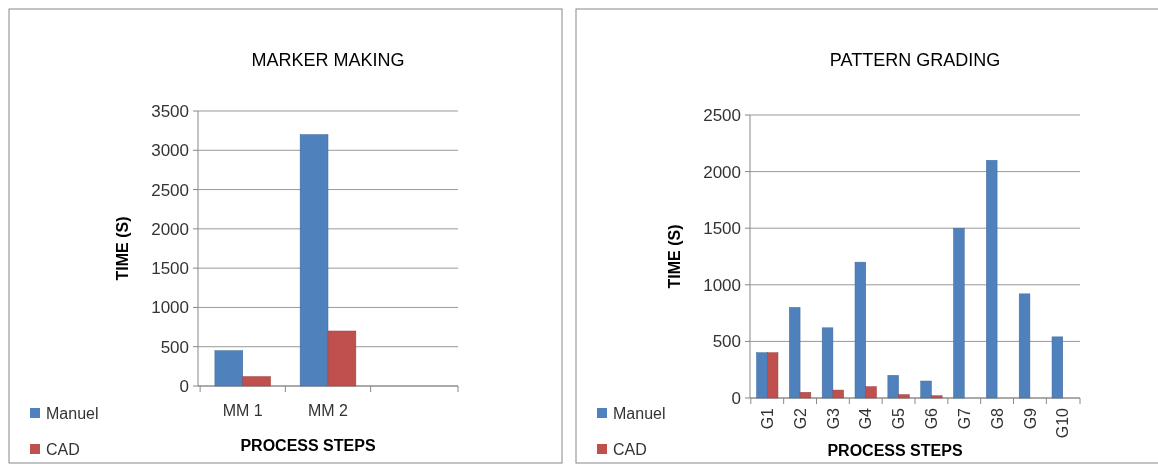 The width and height of the screenshot is (1158, 464). I want to click on chart-title: PATTERN GRADING, so click(915, 60).